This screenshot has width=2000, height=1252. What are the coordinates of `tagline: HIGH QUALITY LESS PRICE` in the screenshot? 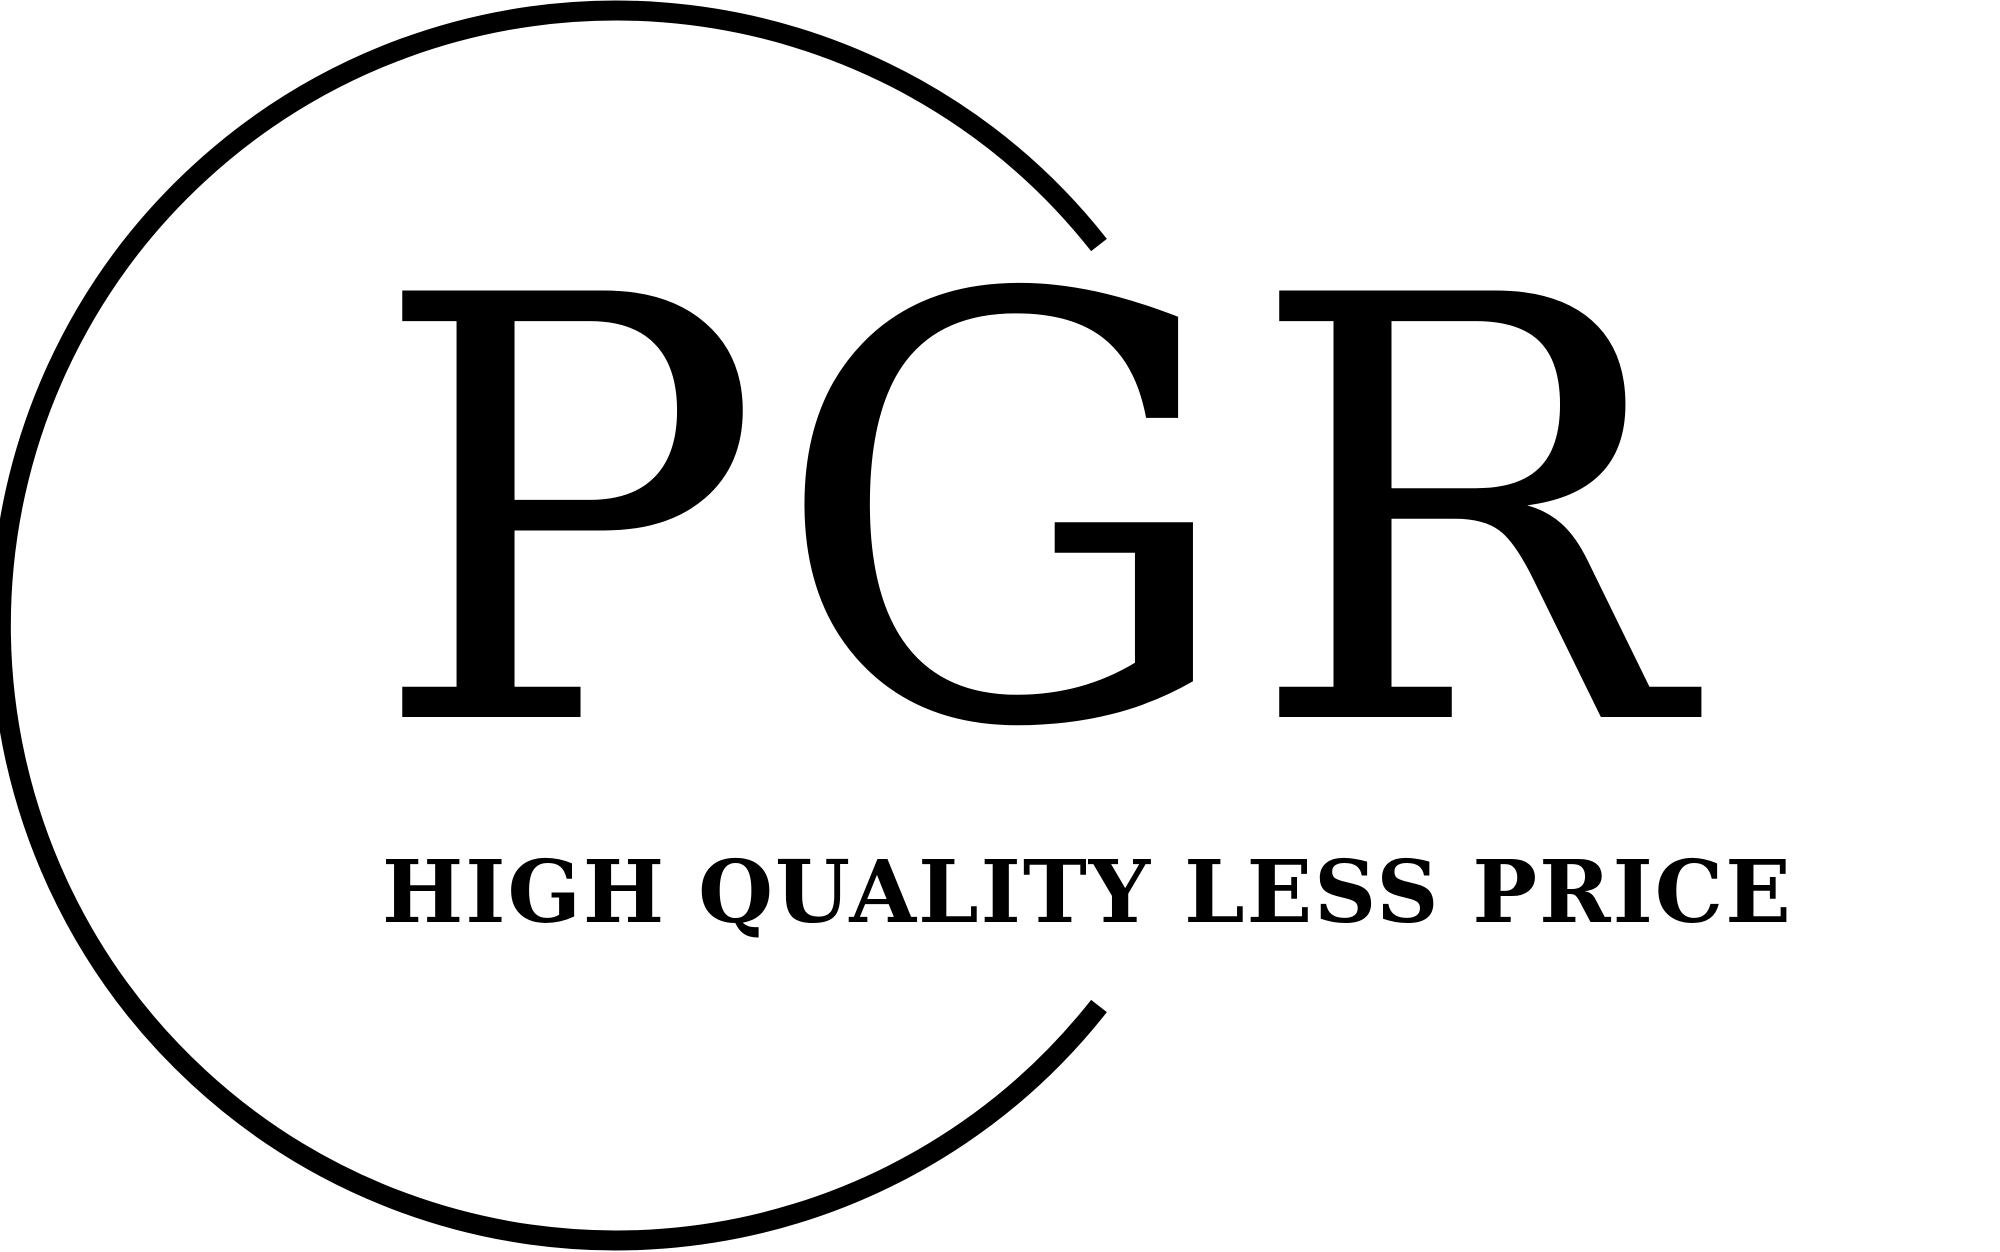 It's located at (1087, 892).